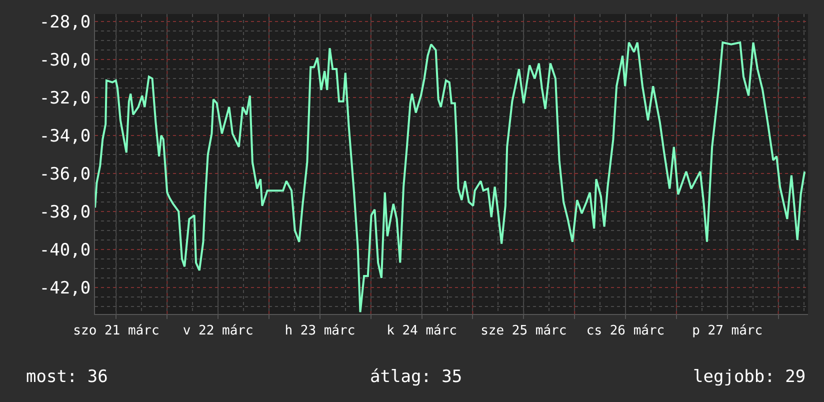 Image resolution: width=824 pixels, height=402 pixels. Describe the element at coordinates (422, 331) in the screenshot. I see `x-tick-label: k 24 márc` at that location.